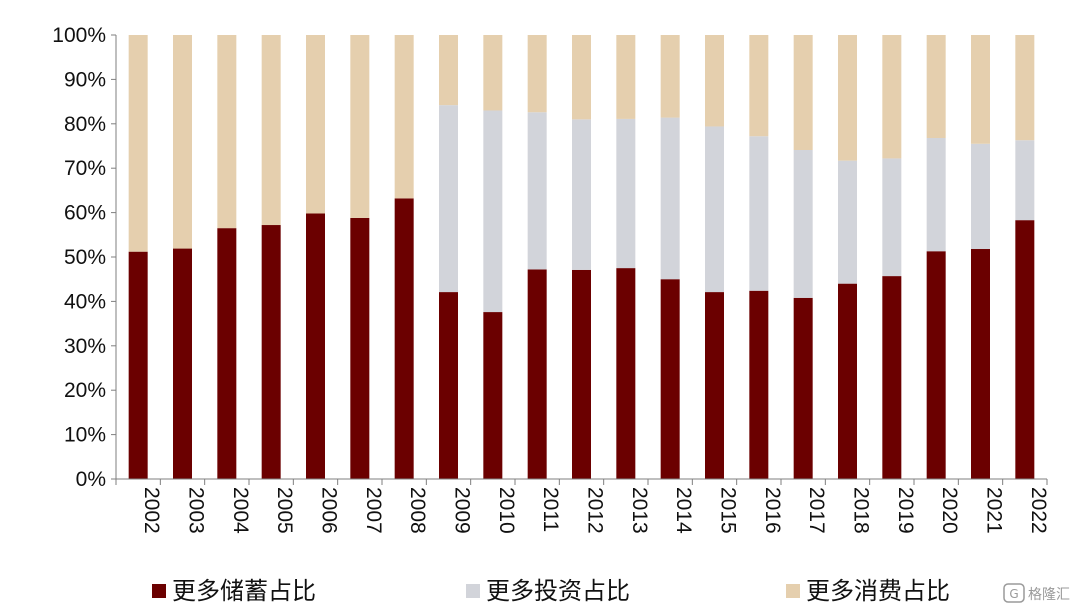 Image resolution: width=1080 pixels, height=612 pixels. I want to click on x-tick-label: 2005, so click(284, 510).